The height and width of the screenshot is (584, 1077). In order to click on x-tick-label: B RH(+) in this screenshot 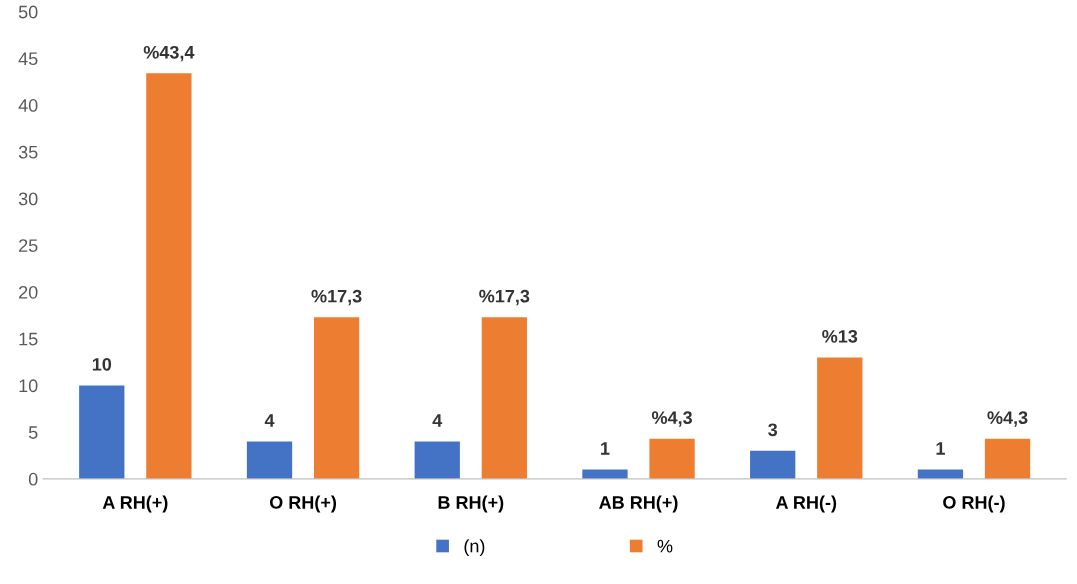, I will do `click(471, 504)`.